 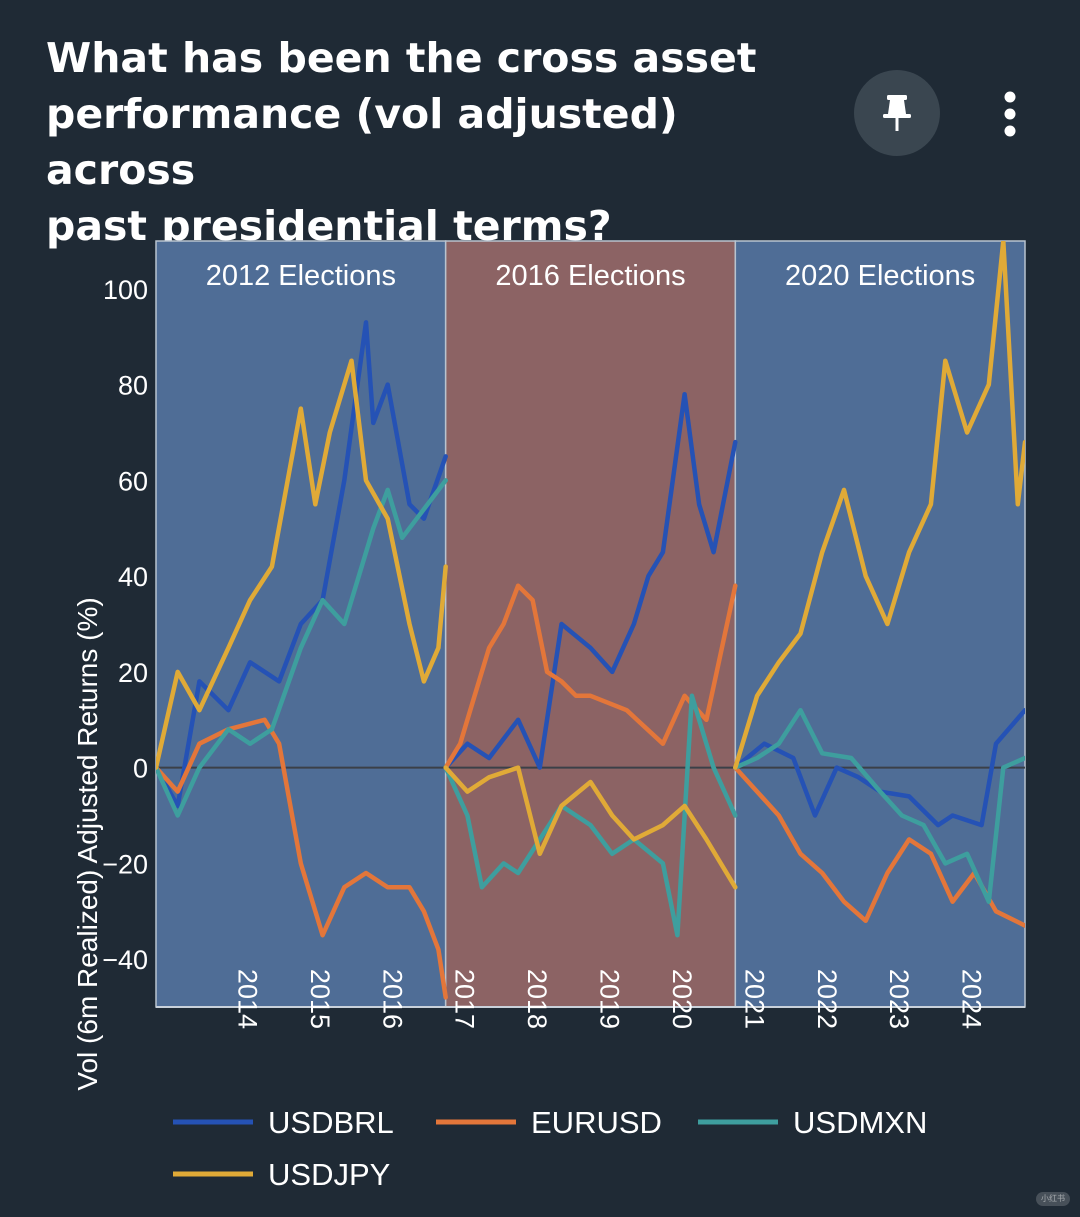 What do you see at coordinates (320, 999) in the screenshot?
I see `x-tick-label: 2015` at bounding box center [320, 999].